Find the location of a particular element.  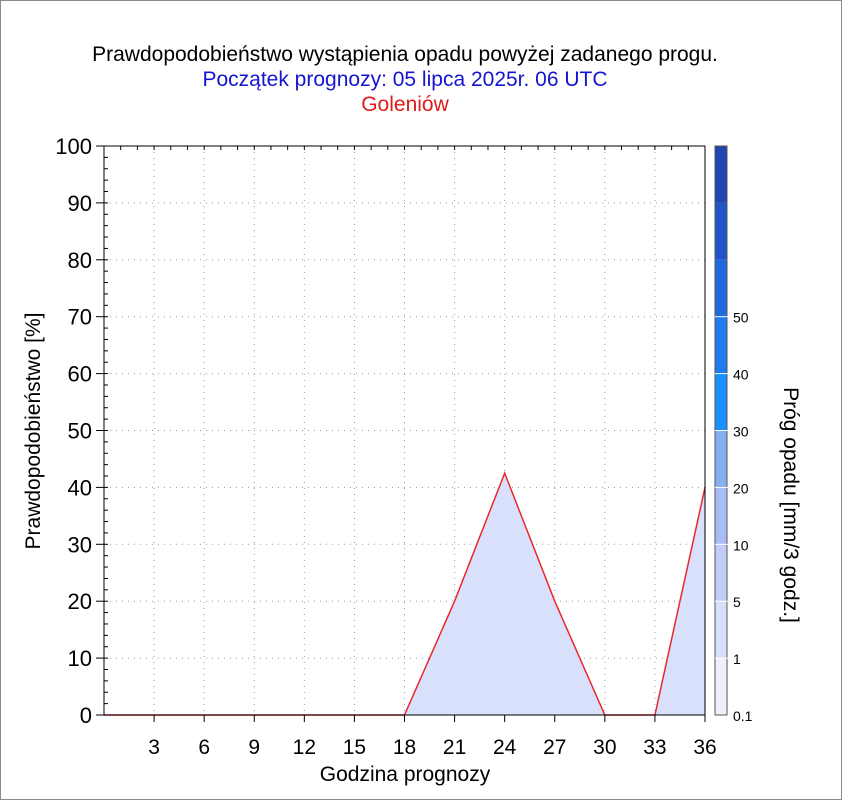

y-tick-label: 70 is located at coordinates (80, 317).